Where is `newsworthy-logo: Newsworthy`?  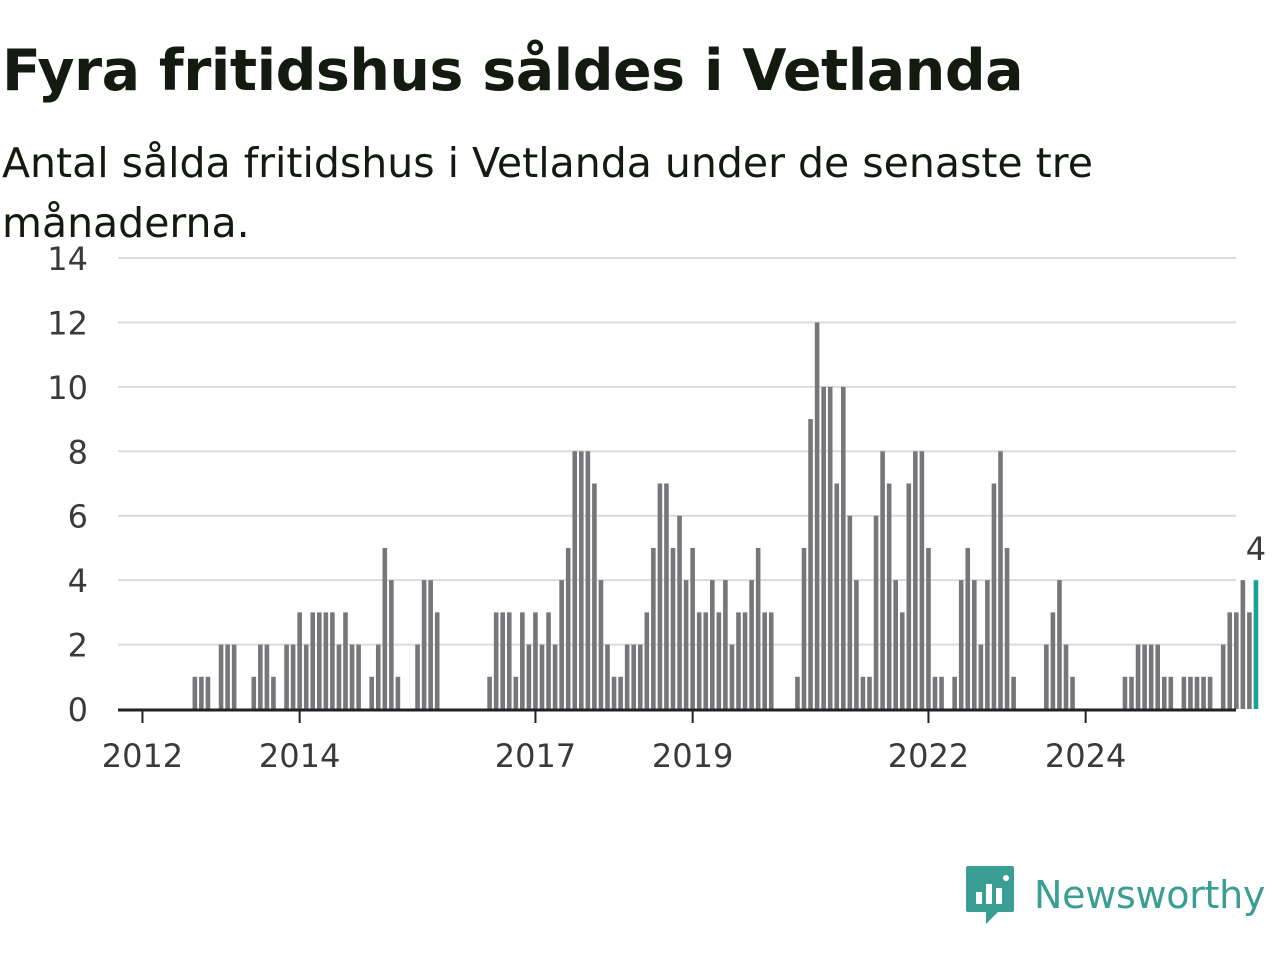 newsworthy-logo: Newsworthy is located at coordinates (1114, 895).